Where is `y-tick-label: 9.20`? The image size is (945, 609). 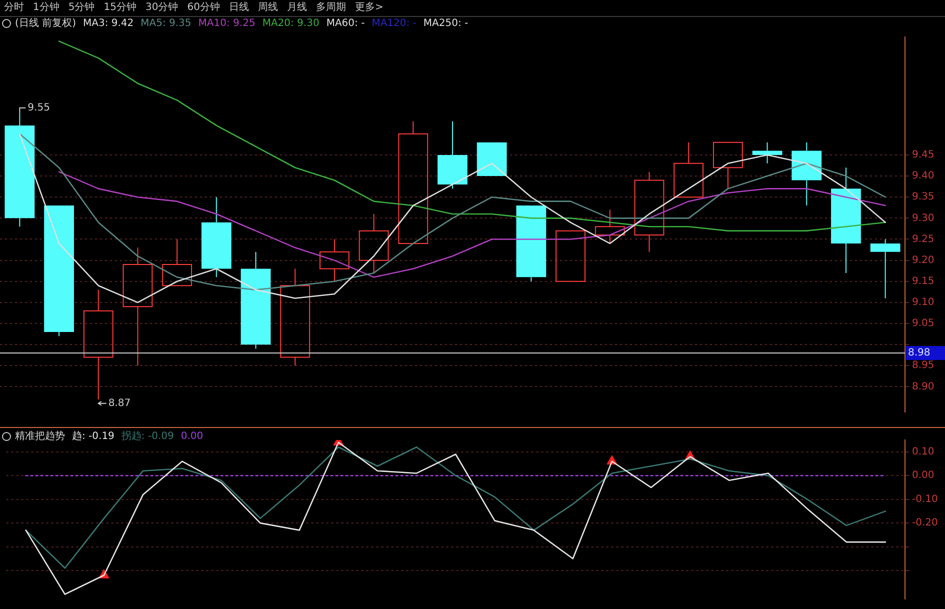 y-tick-label: 9.20 is located at coordinates (923, 260).